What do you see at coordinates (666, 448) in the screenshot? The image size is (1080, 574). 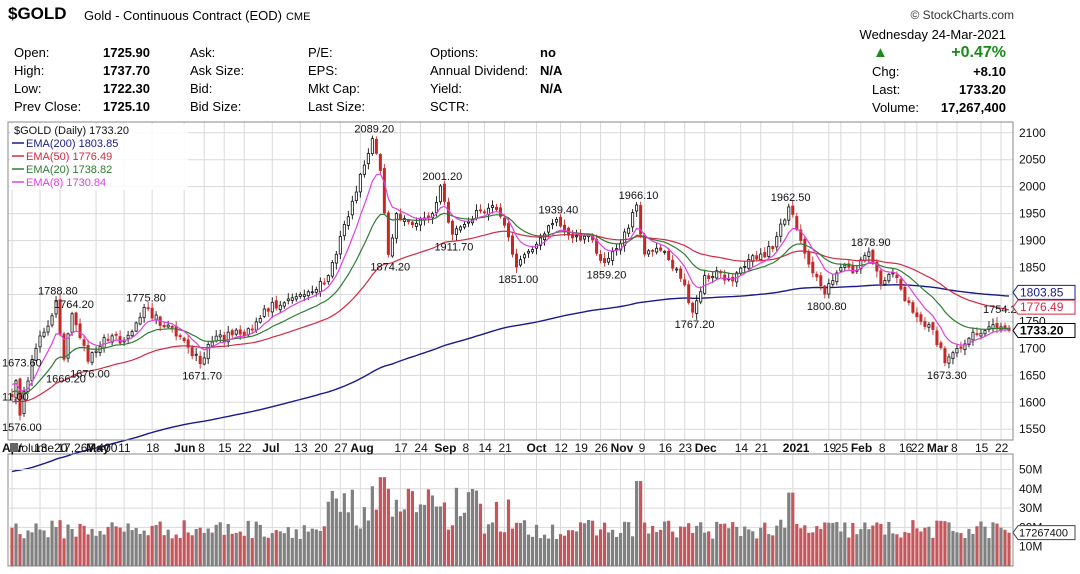 I see `x-tick-label: 16` at bounding box center [666, 448].